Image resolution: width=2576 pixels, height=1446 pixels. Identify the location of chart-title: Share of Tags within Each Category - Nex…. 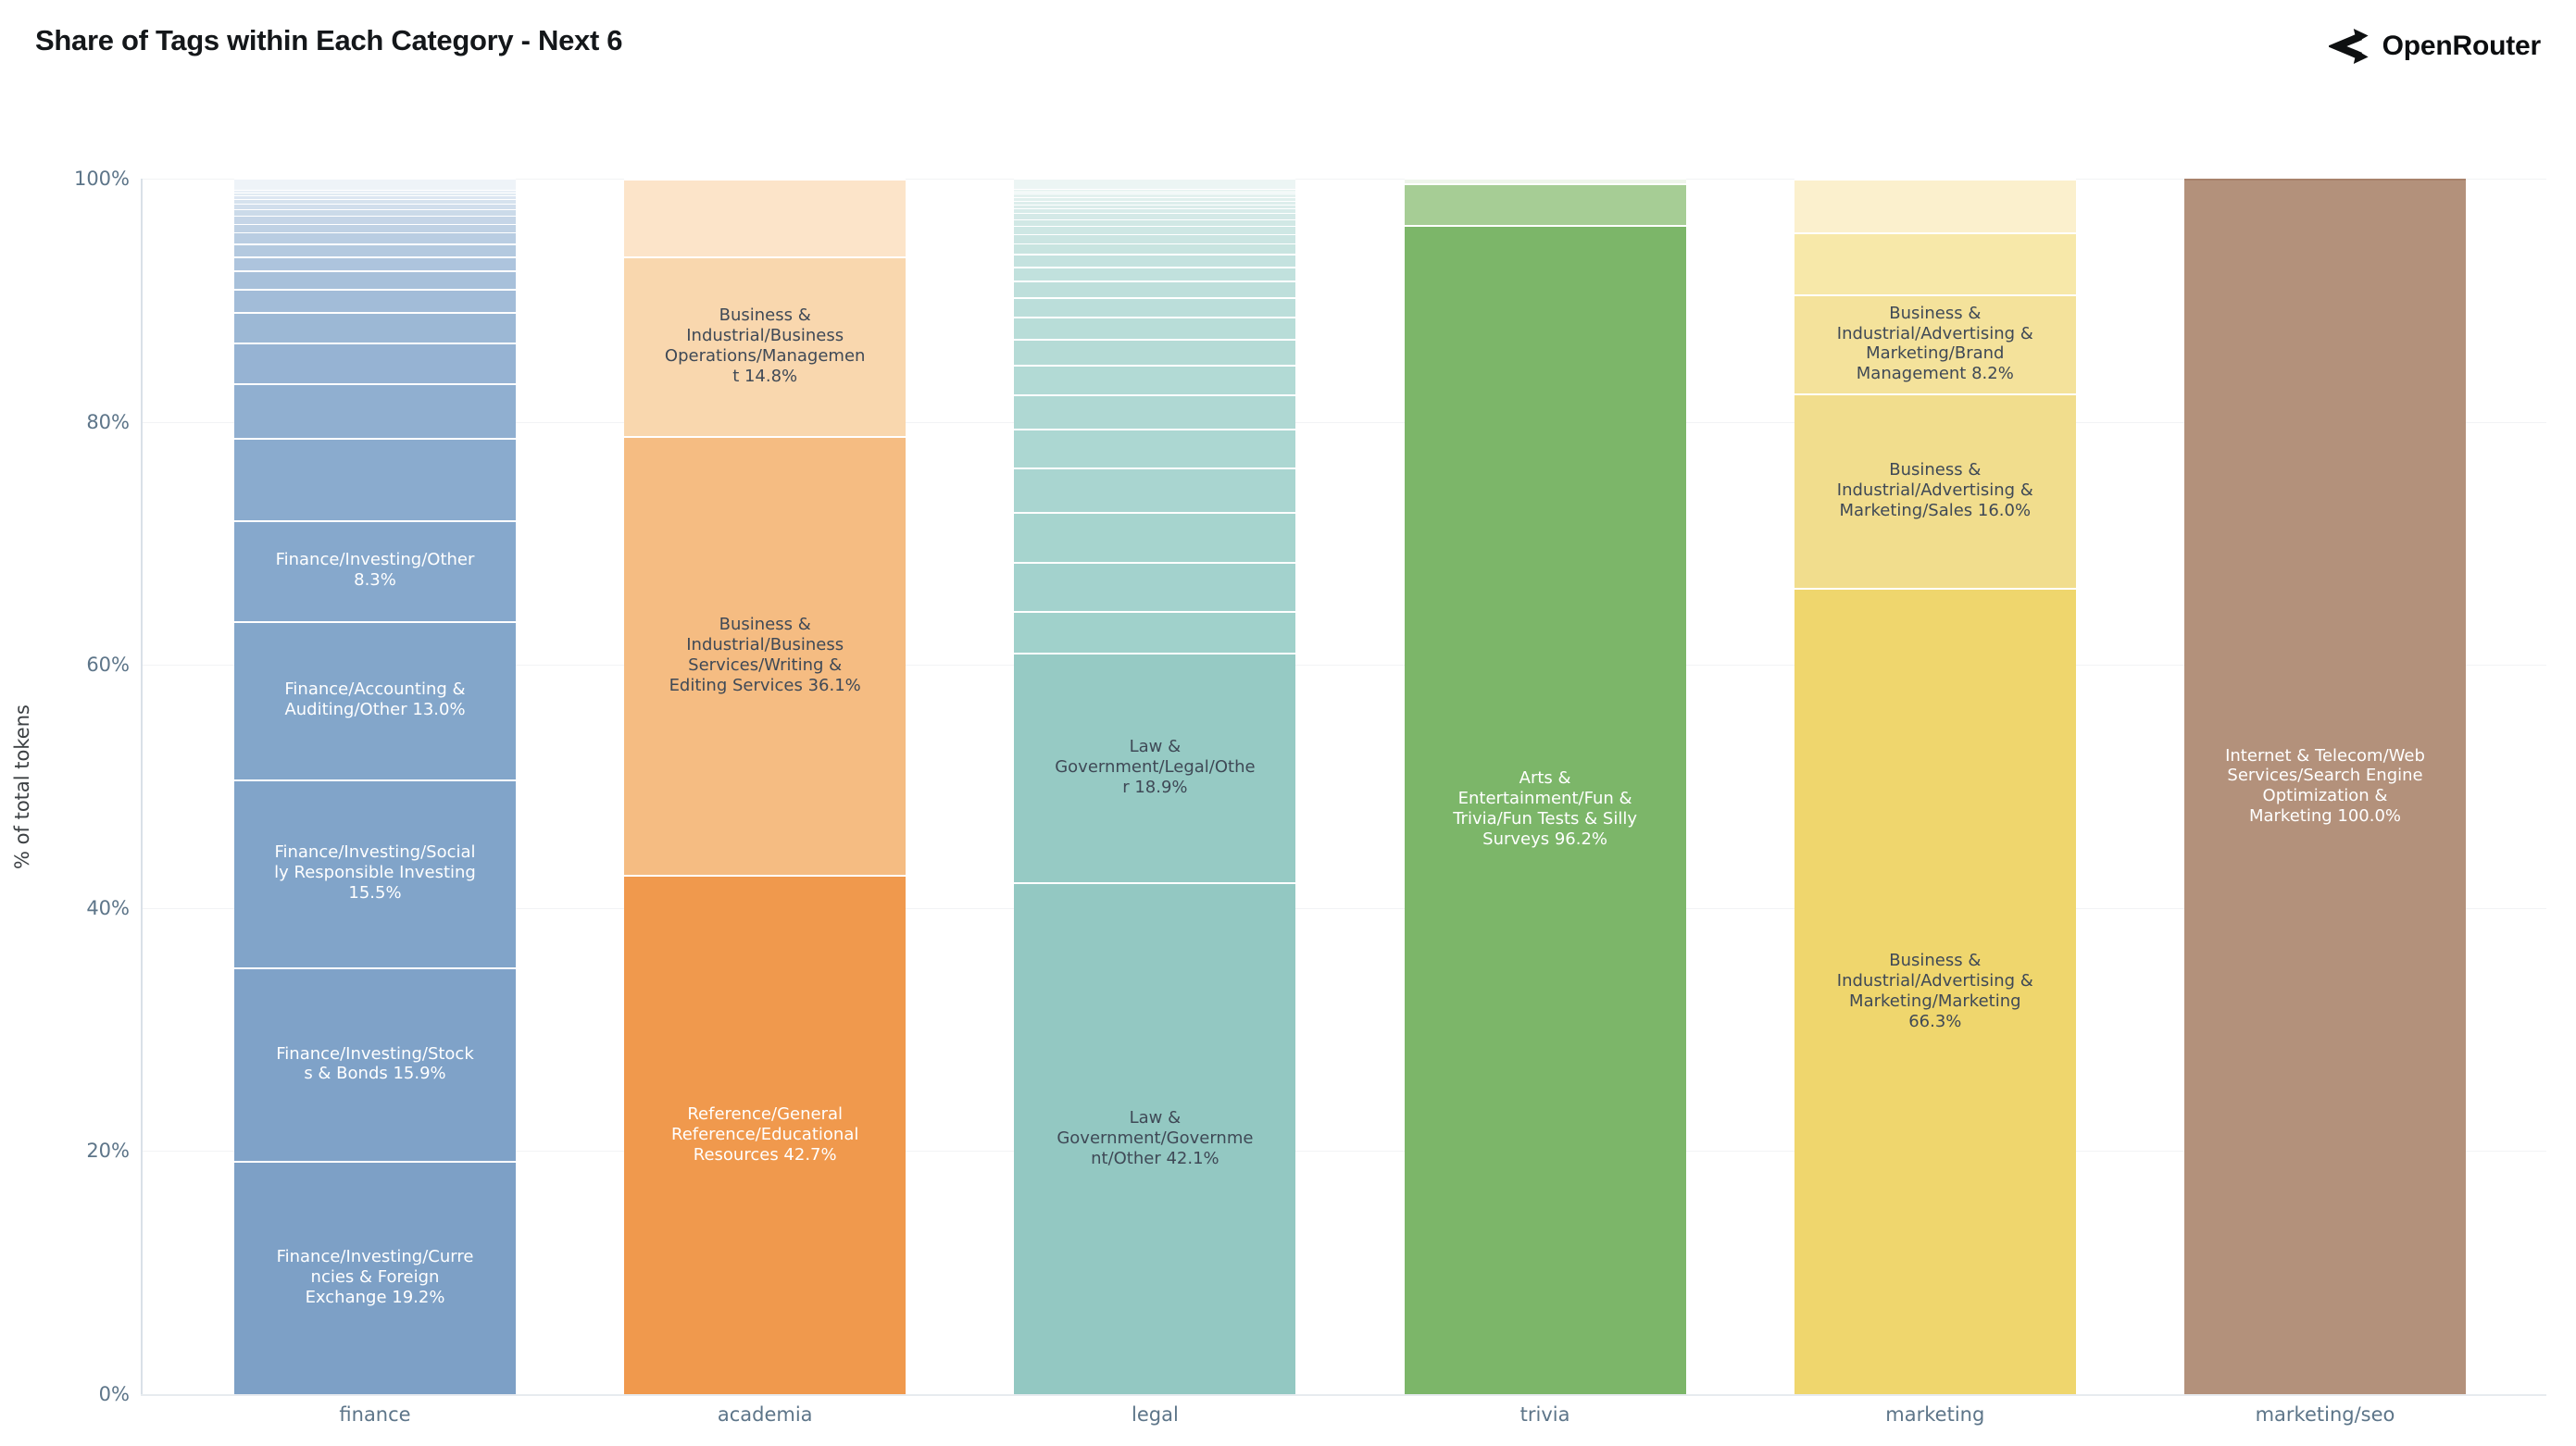
(329, 40).